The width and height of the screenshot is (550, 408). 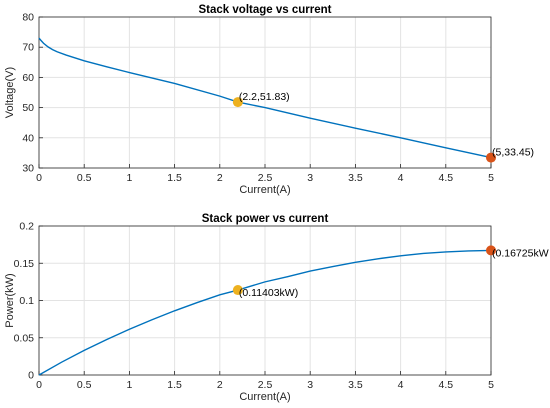 I want to click on point-annotation: (0.11403kW), so click(x=268, y=293).